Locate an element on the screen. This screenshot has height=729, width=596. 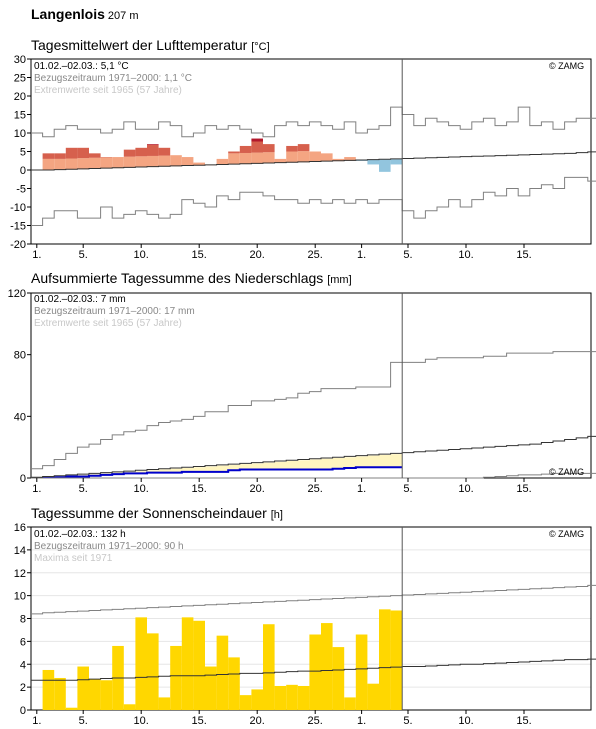
sunshine-legend-current: 01.02.–02.03.: 132 h is located at coordinates (80, 534).